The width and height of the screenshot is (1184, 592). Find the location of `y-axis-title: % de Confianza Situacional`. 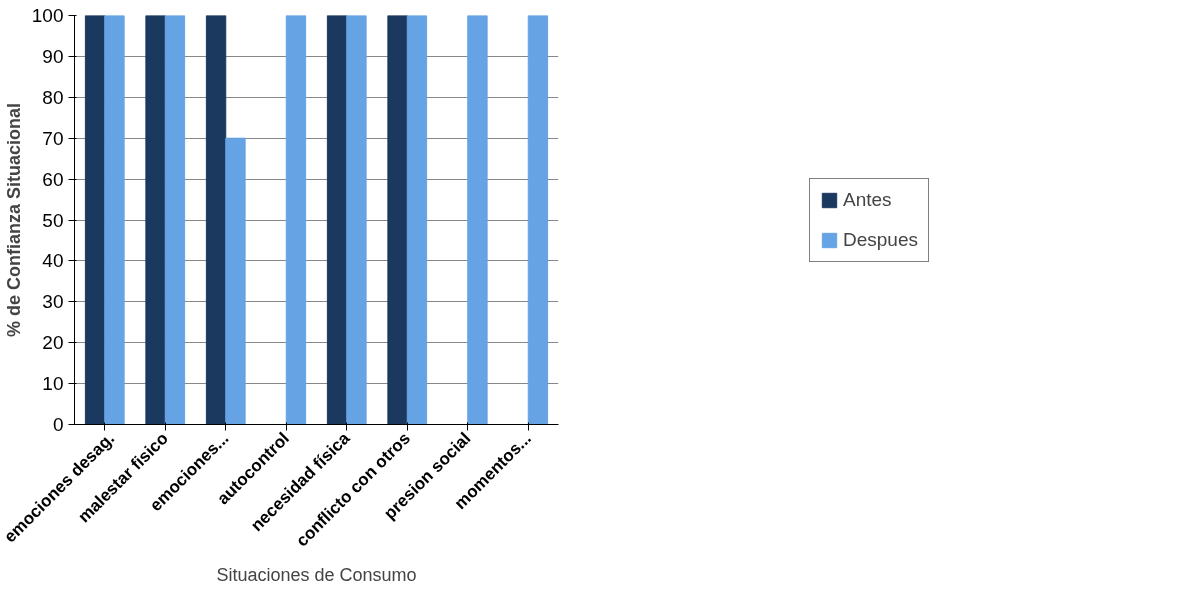

y-axis-title: % de Confianza Situacional is located at coordinates (13, 220).